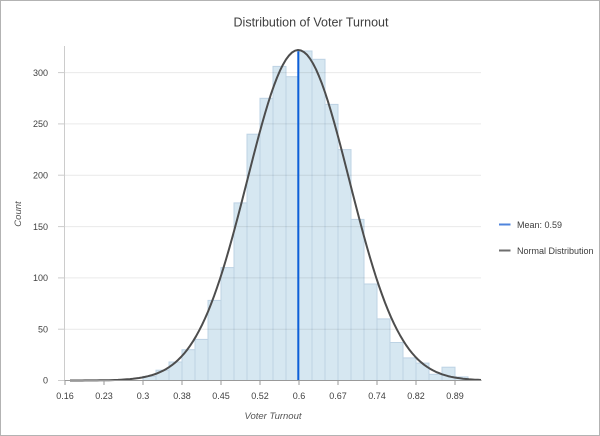 The height and width of the screenshot is (436, 600). I want to click on svg-text: 0.82, so click(416, 396).